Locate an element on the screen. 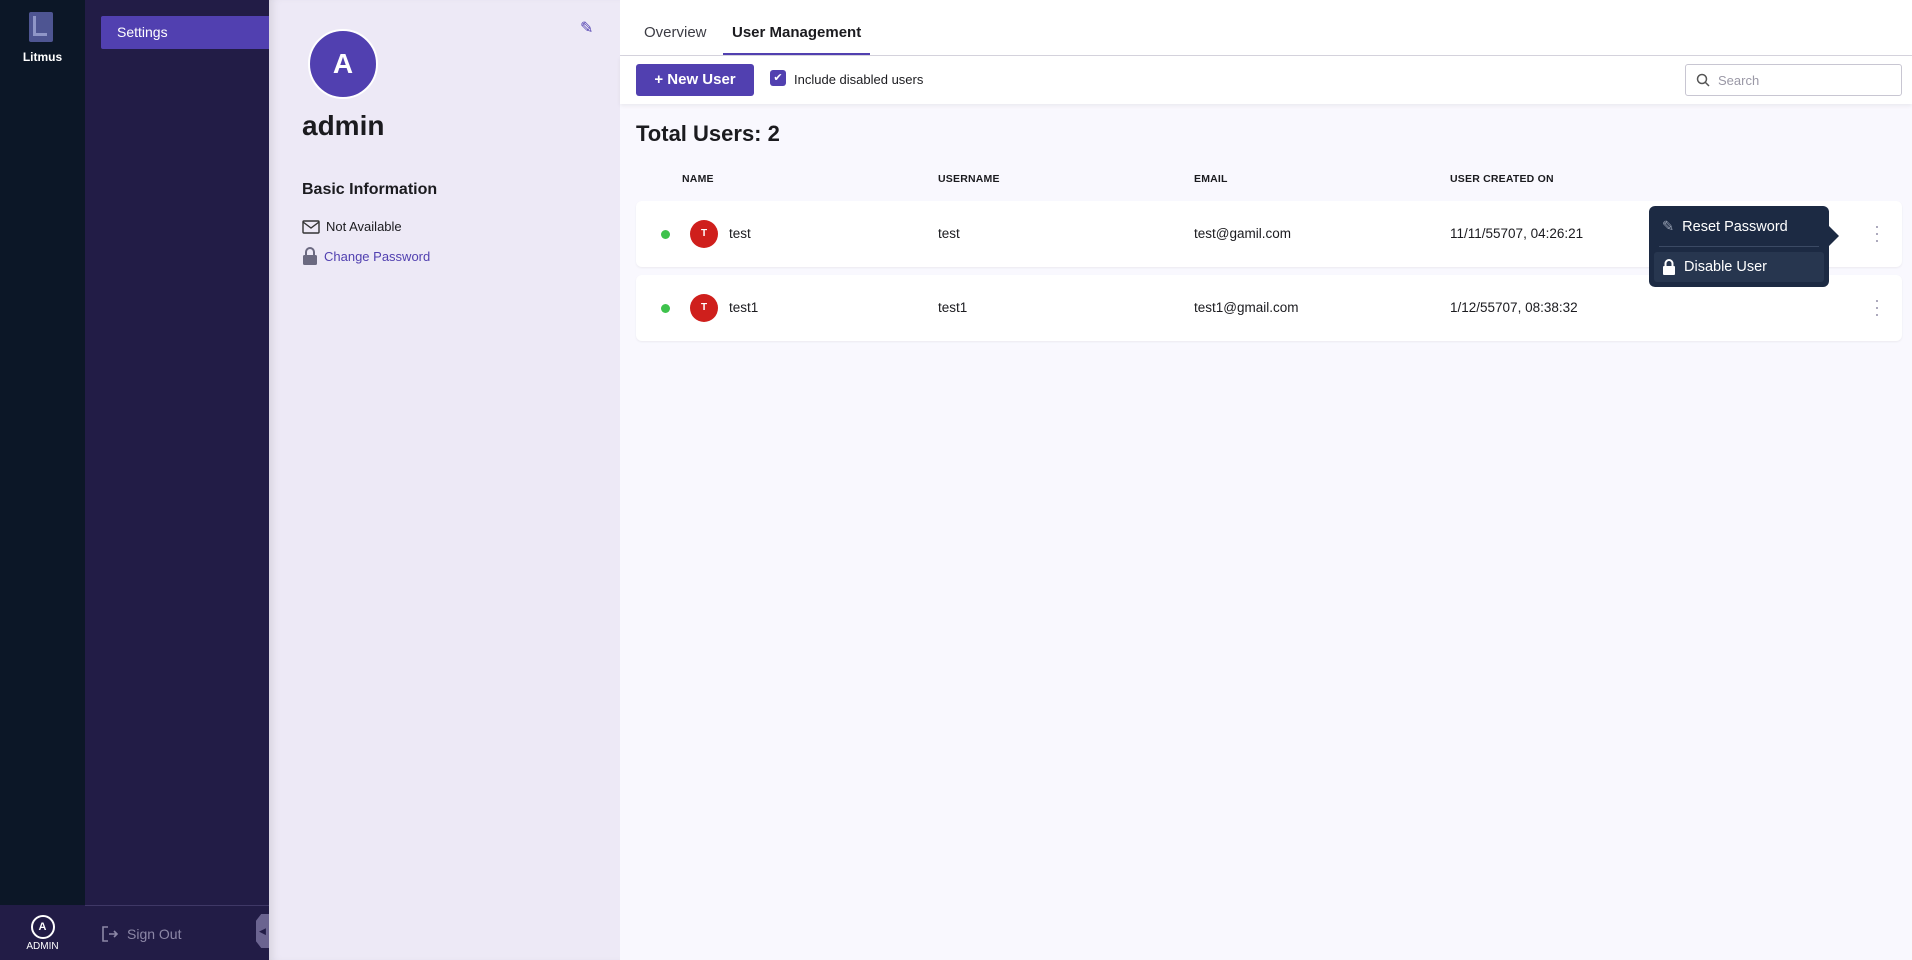  email-value: Not Available is located at coordinates (364, 226).